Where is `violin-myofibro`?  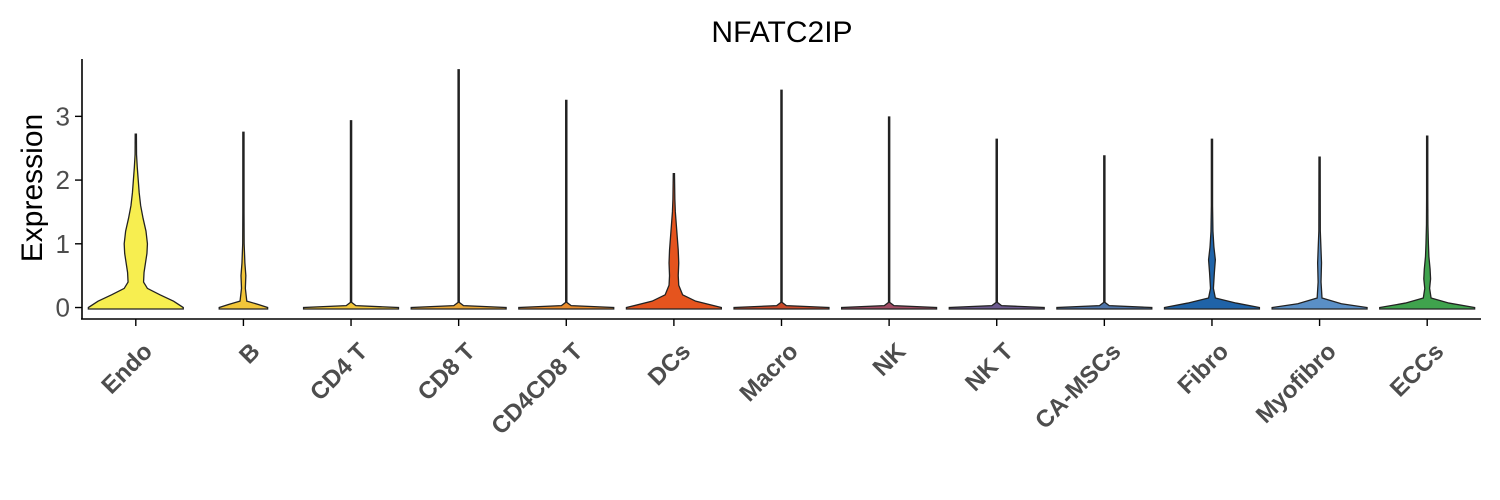
violin-myofibro is located at coordinates (1319, 233).